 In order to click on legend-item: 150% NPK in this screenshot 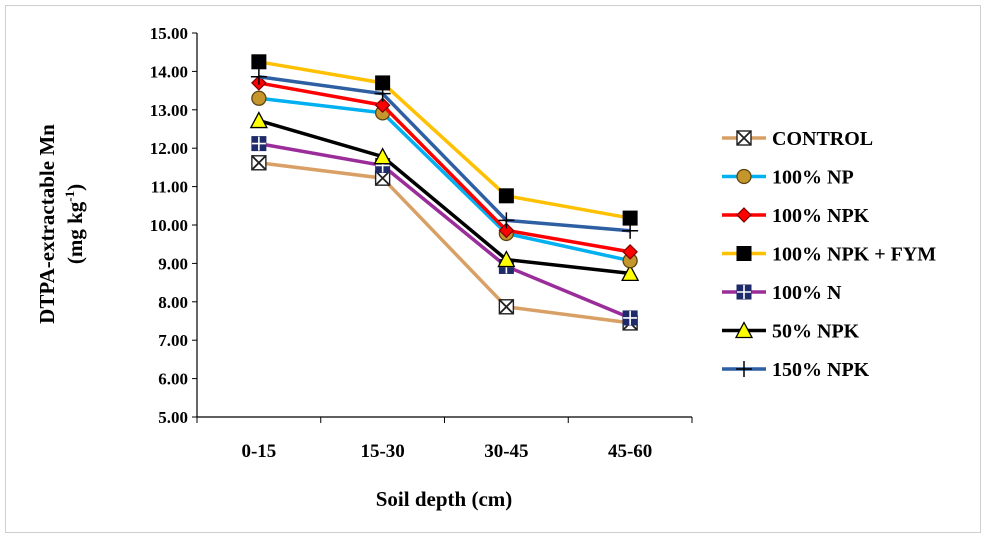, I will do `click(796, 370)`.